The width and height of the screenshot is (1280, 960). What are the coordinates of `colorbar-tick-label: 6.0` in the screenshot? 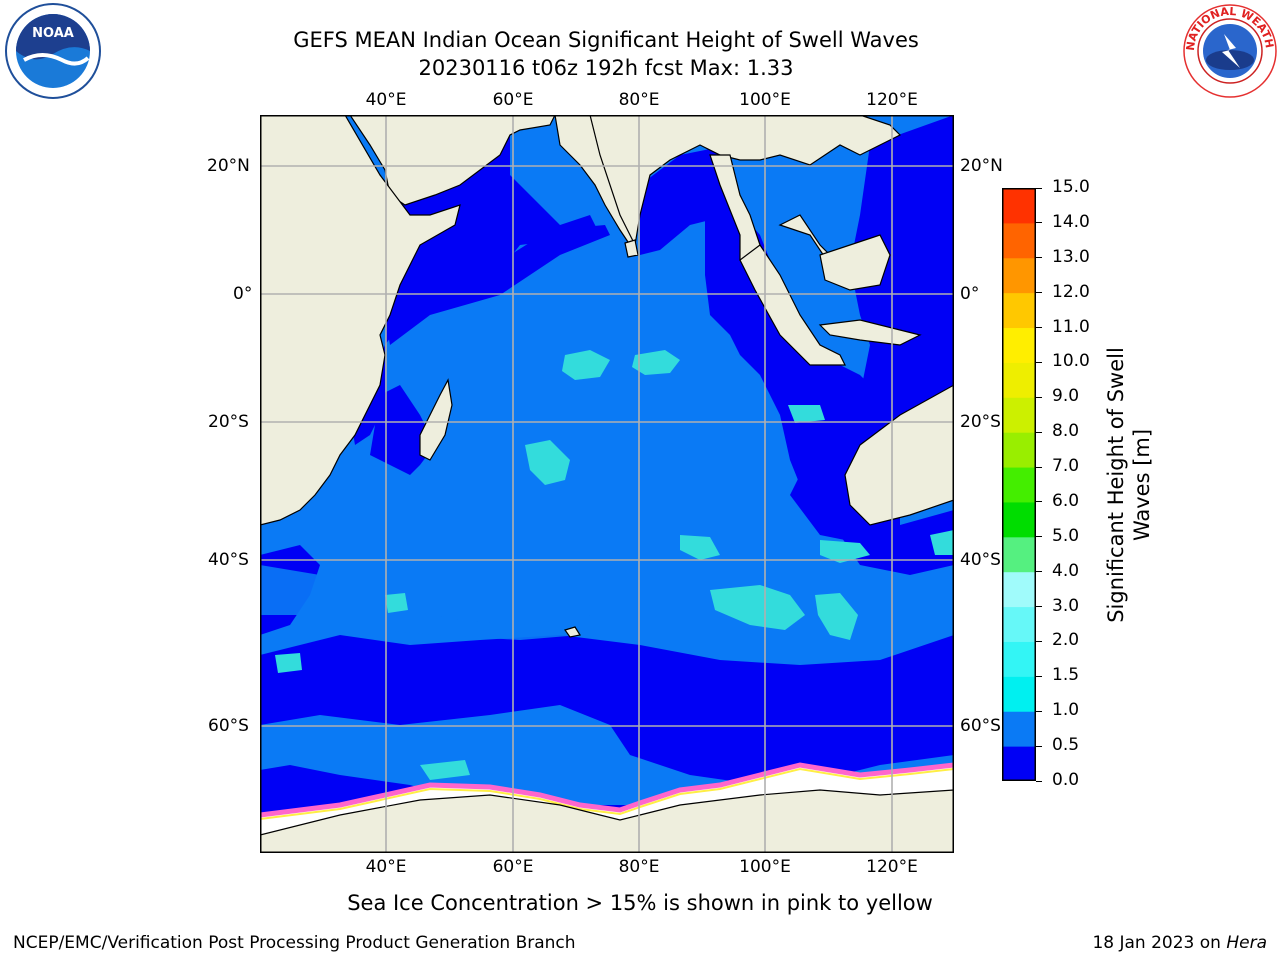 It's located at (1066, 500).